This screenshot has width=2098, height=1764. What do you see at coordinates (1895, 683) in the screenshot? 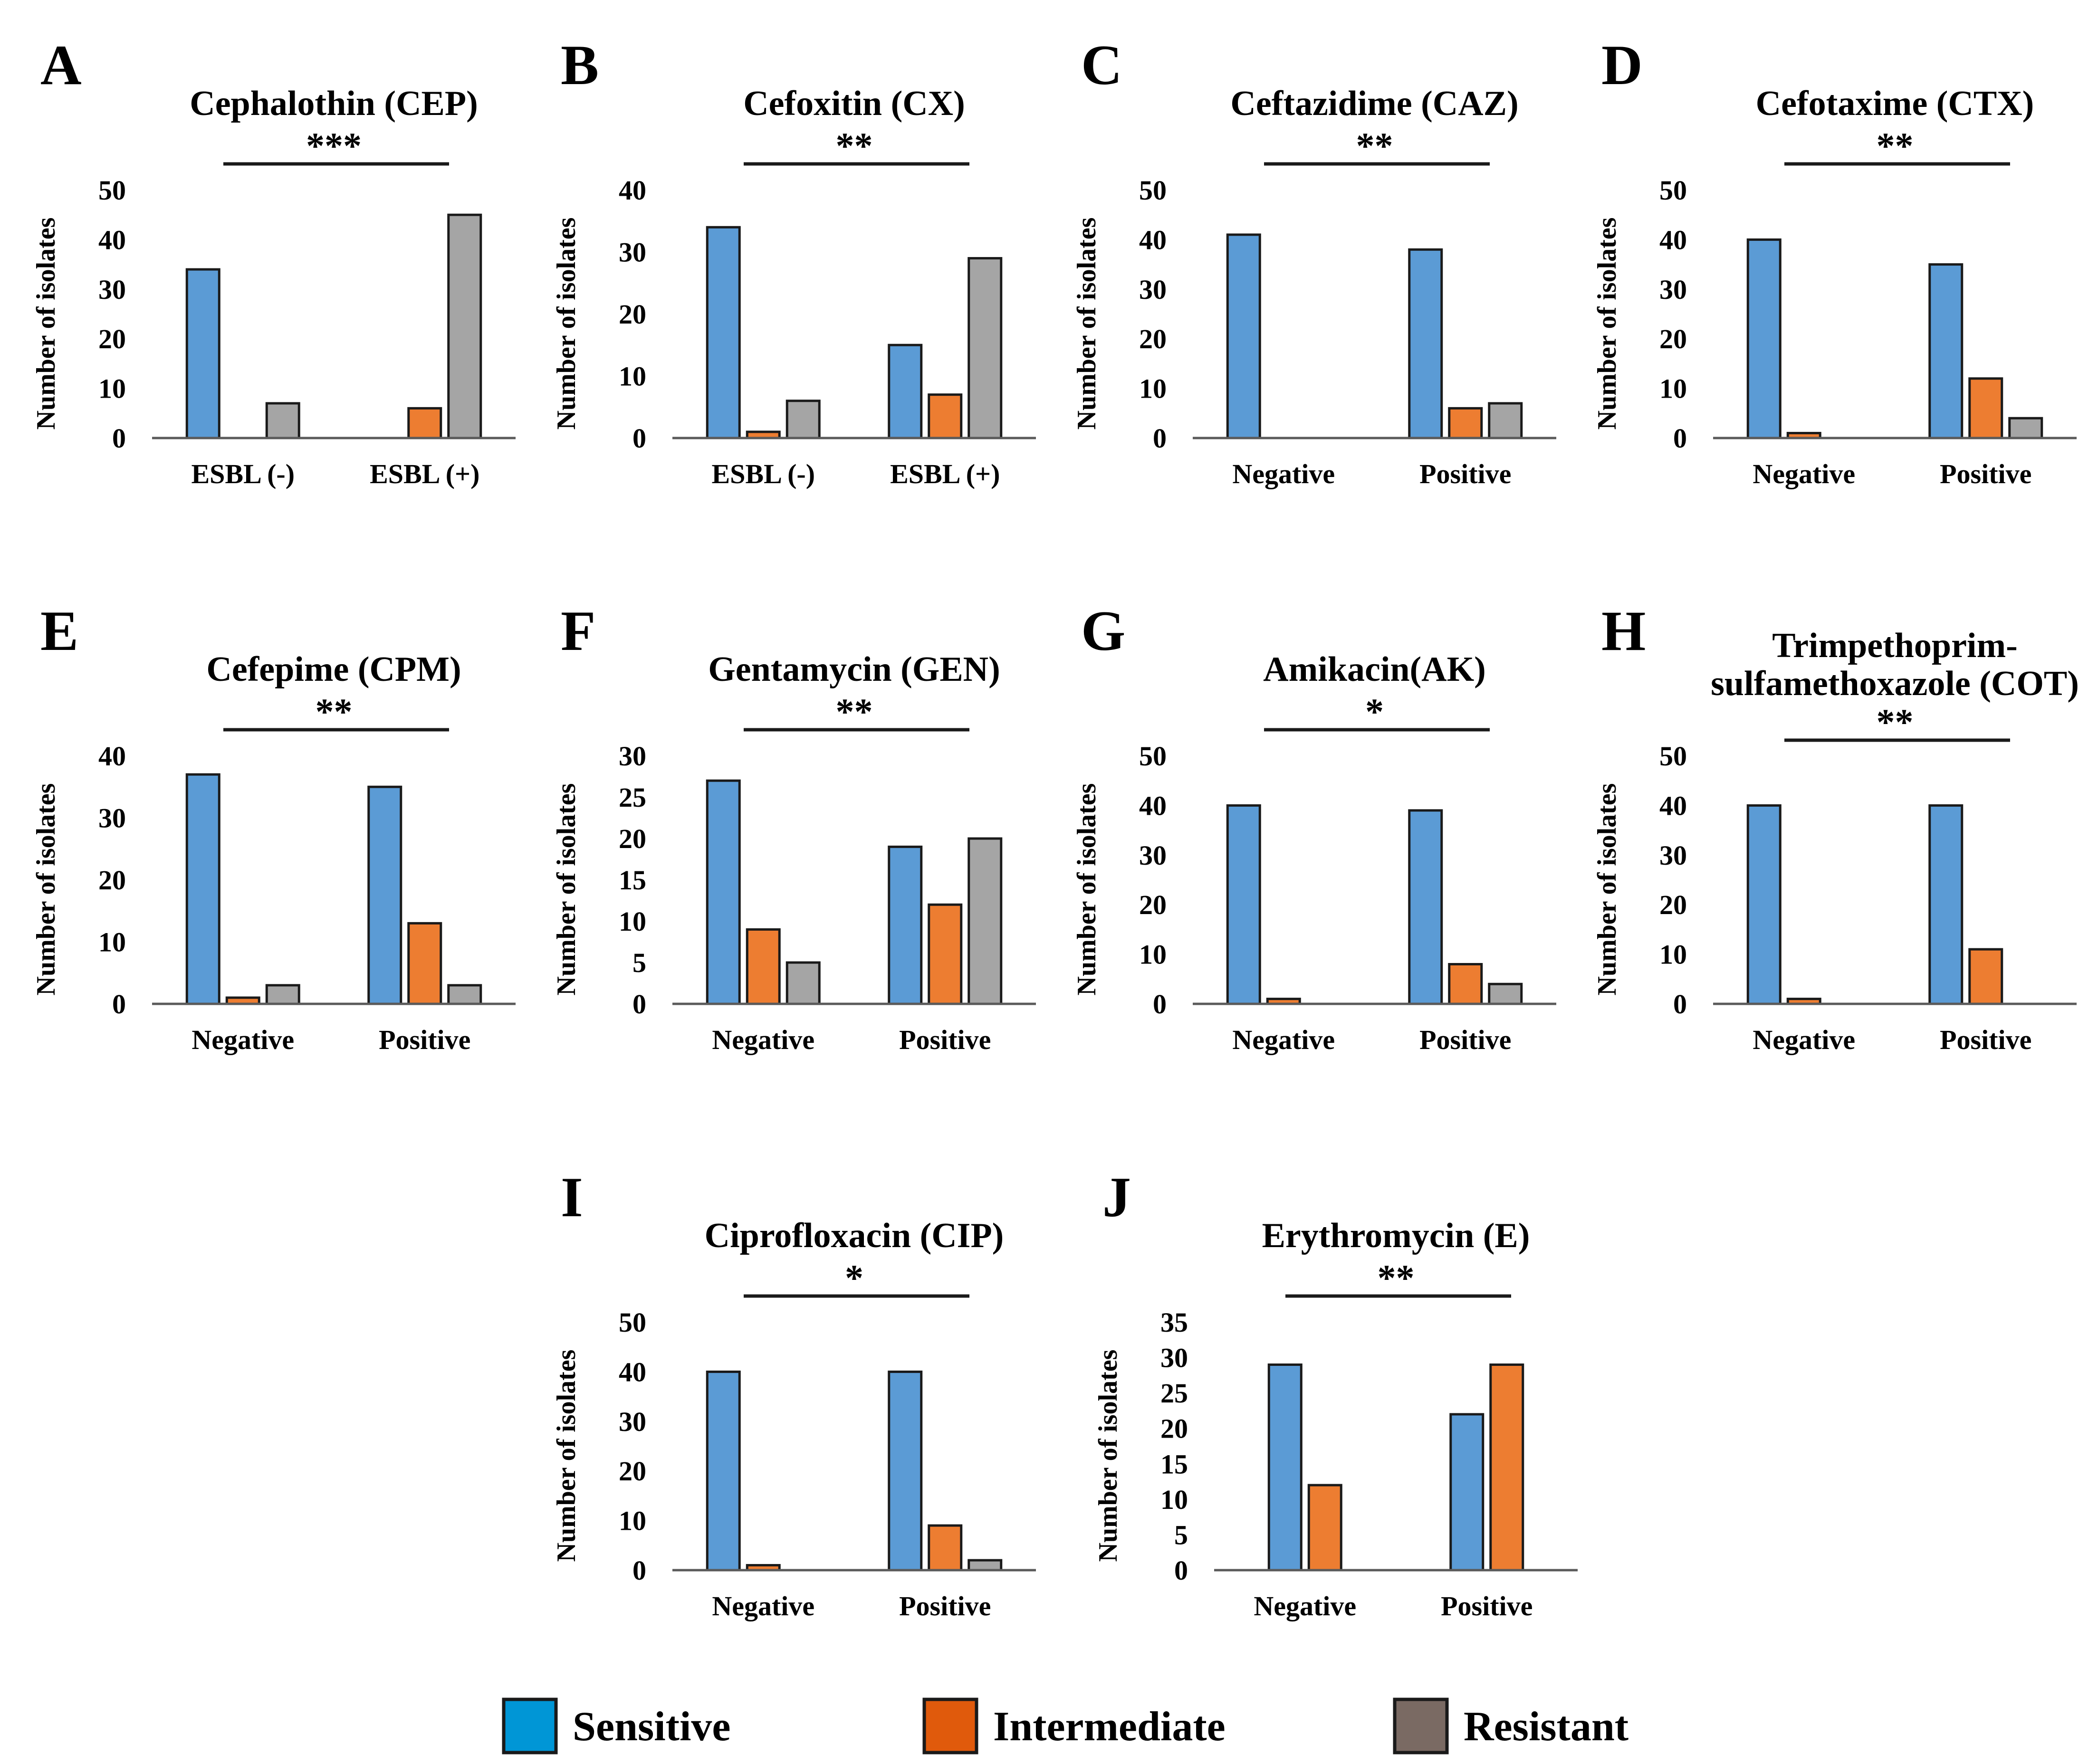
I see `panel-title: sulfamethoxazole (COT)` at bounding box center [1895, 683].